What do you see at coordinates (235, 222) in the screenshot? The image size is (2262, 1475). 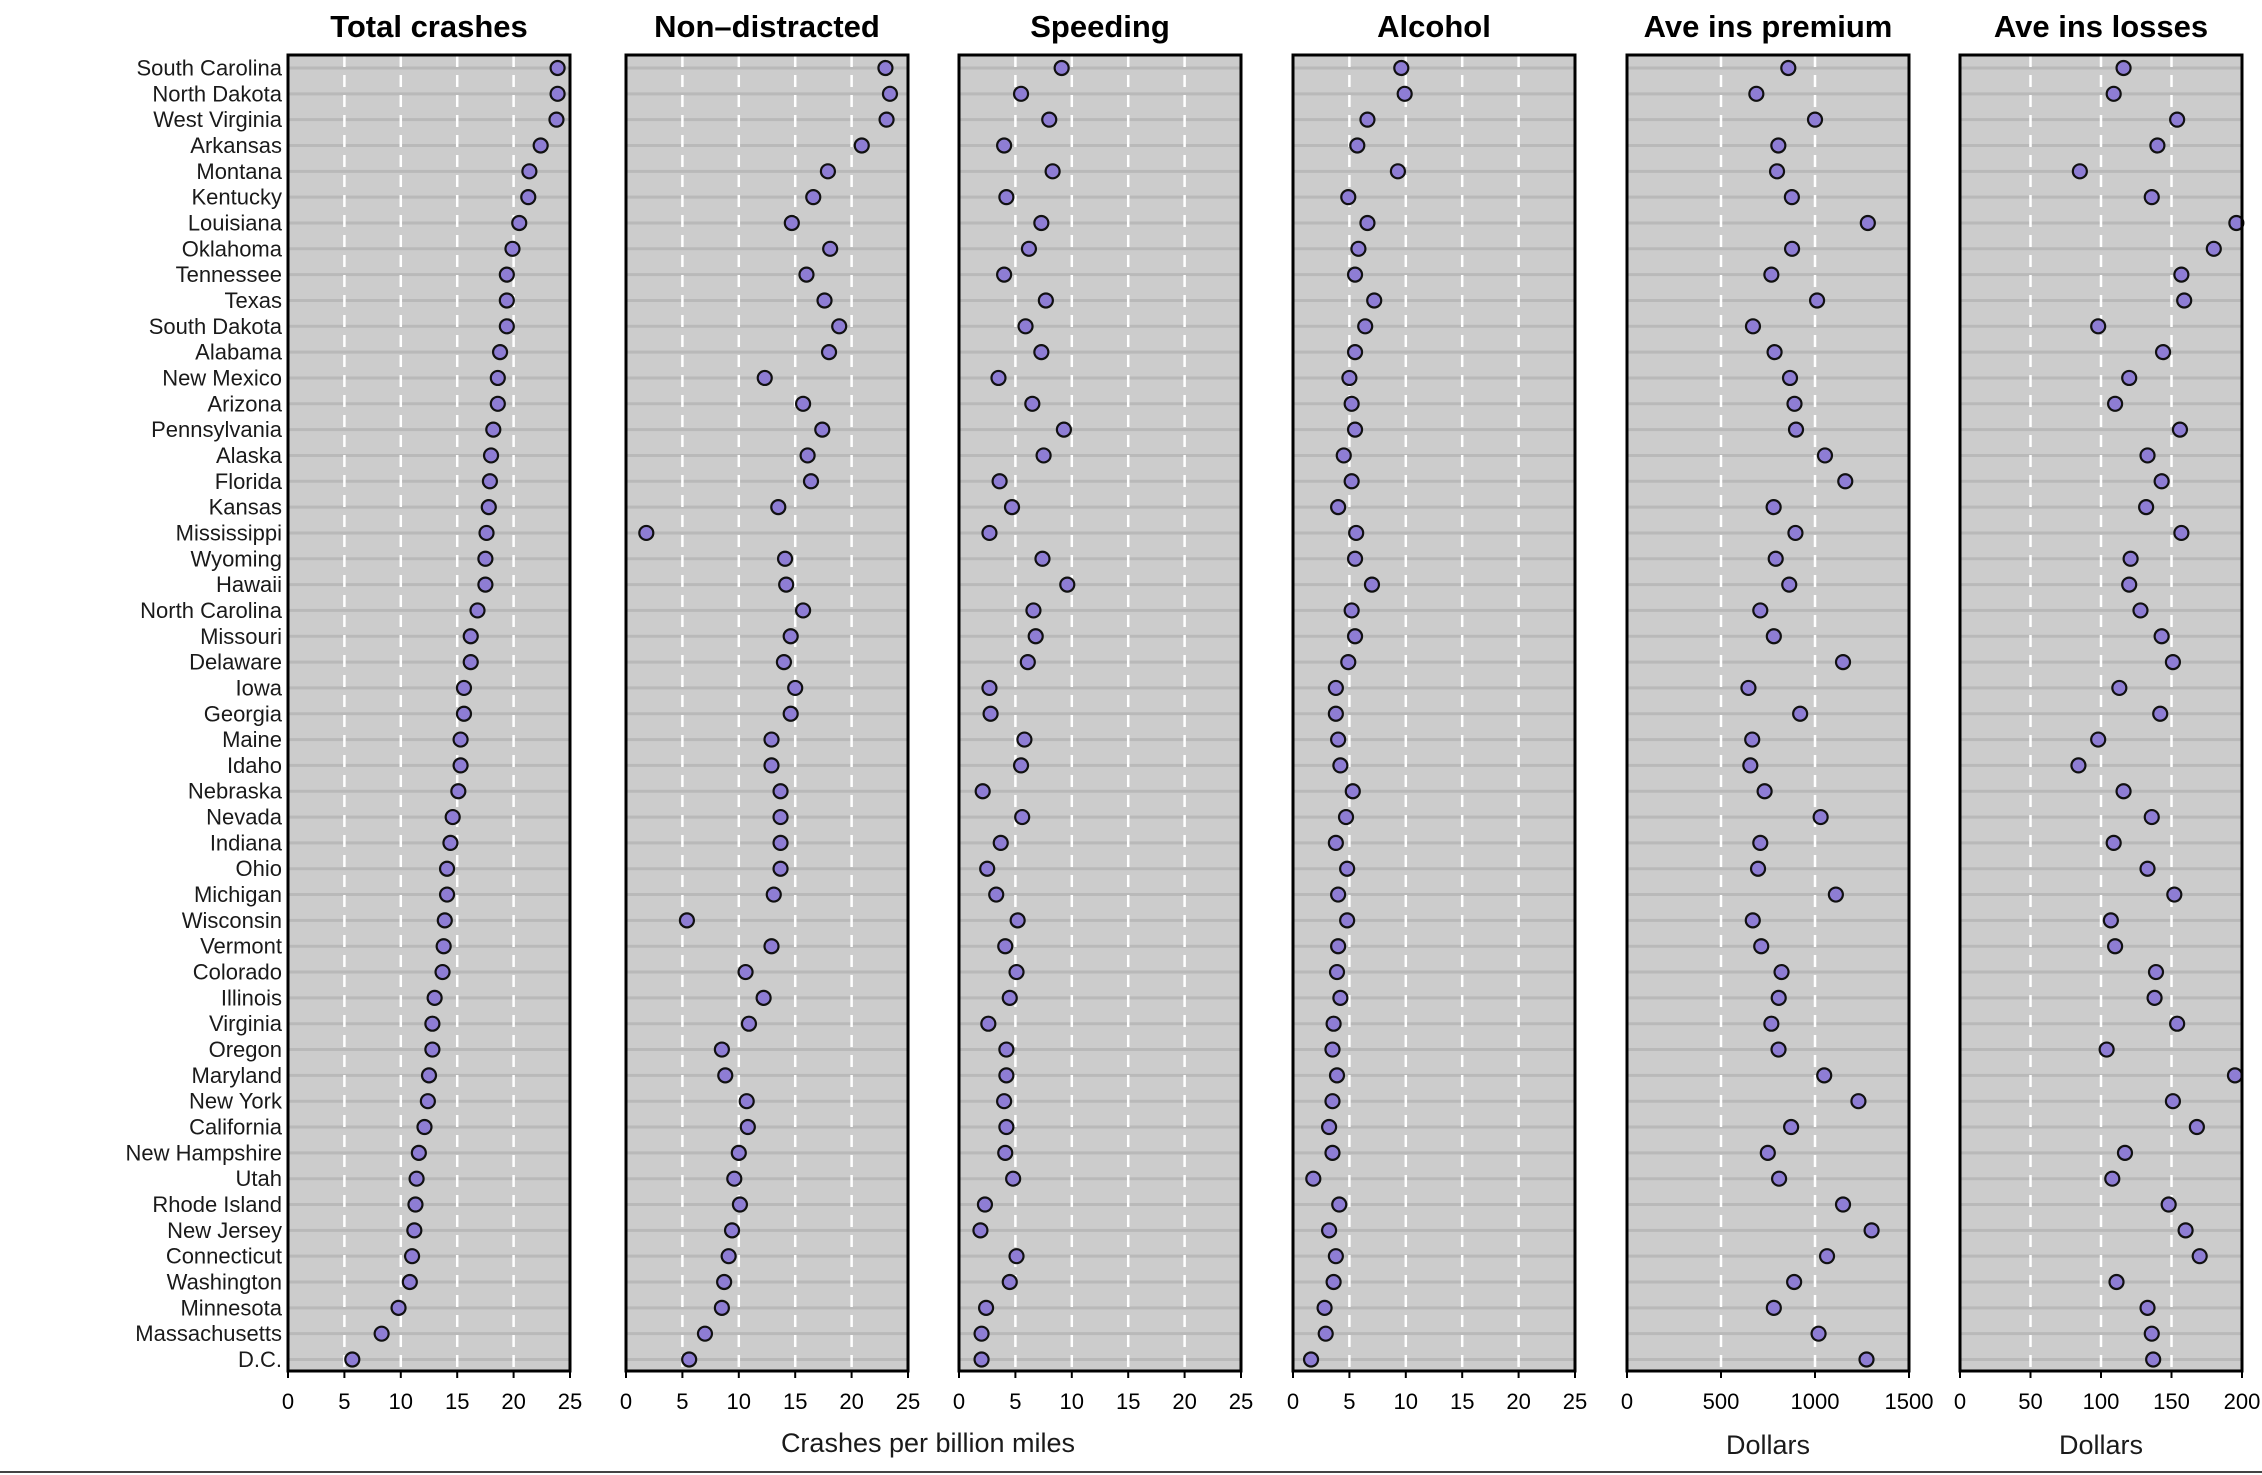 I see `state-label: Louisiana` at bounding box center [235, 222].